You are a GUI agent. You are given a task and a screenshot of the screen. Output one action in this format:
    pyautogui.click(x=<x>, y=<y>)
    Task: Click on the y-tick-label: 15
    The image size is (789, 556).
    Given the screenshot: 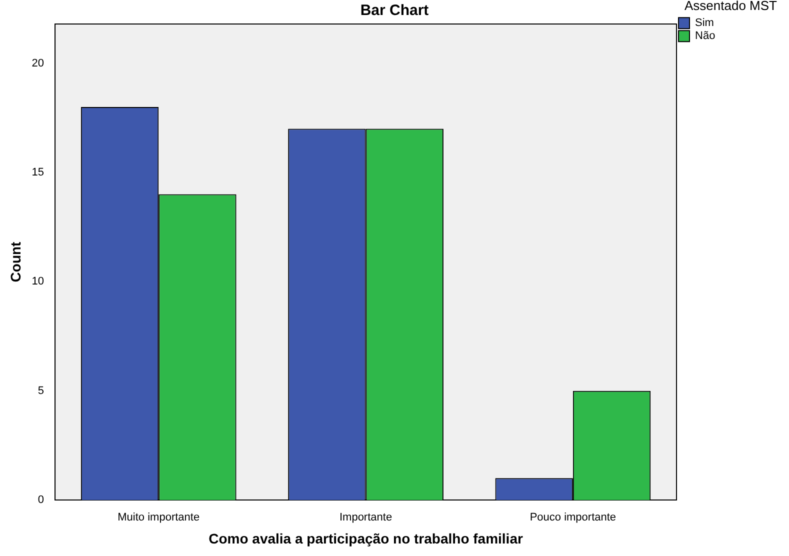 What is the action you would take?
    pyautogui.click(x=38, y=172)
    